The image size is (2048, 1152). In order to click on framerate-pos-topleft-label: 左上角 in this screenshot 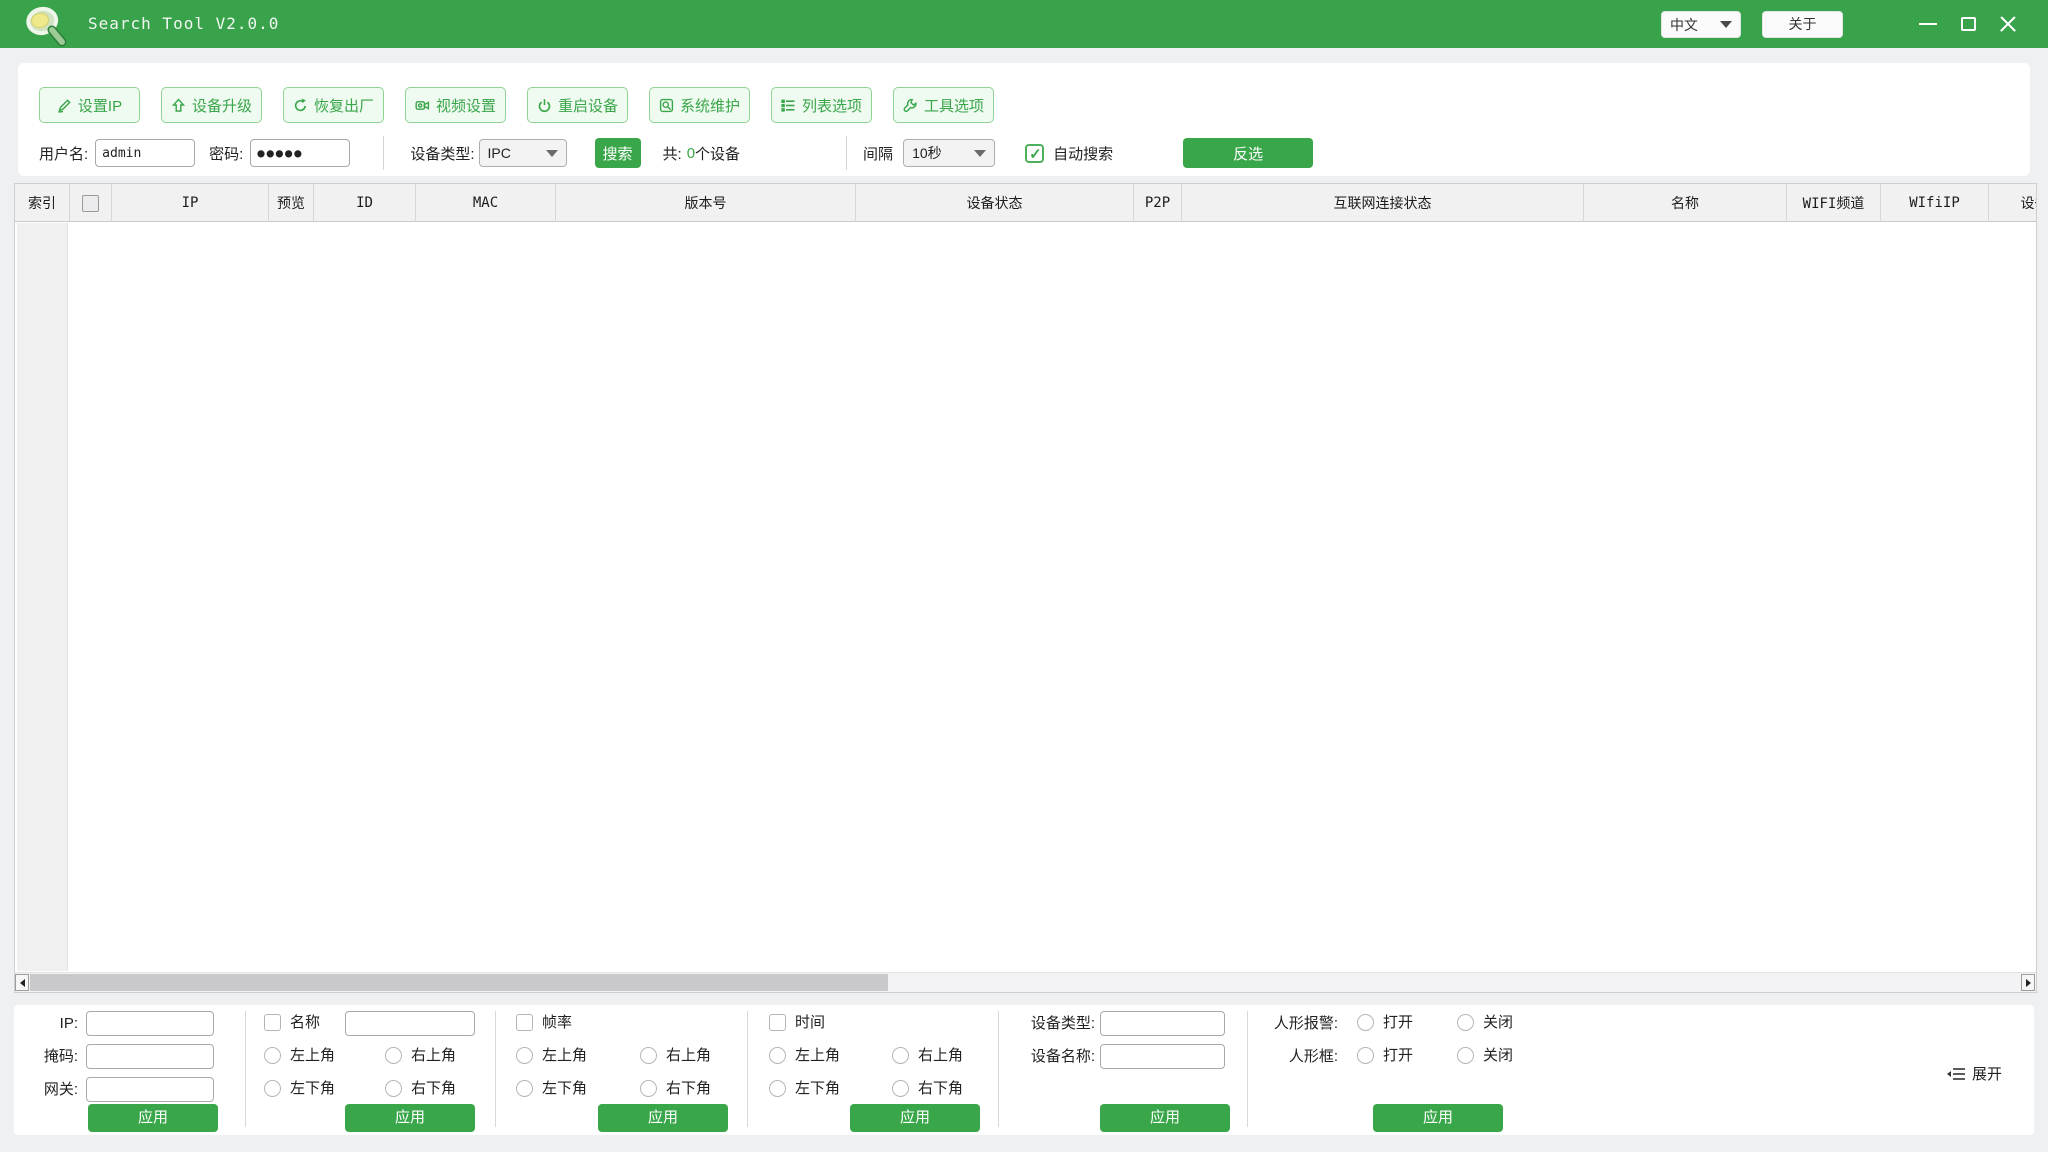, I will do `click(565, 1055)`.